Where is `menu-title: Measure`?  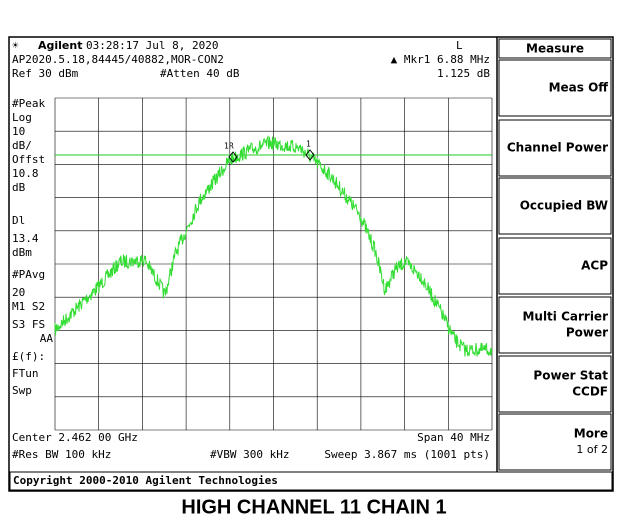 menu-title: Measure is located at coordinates (555, 49).